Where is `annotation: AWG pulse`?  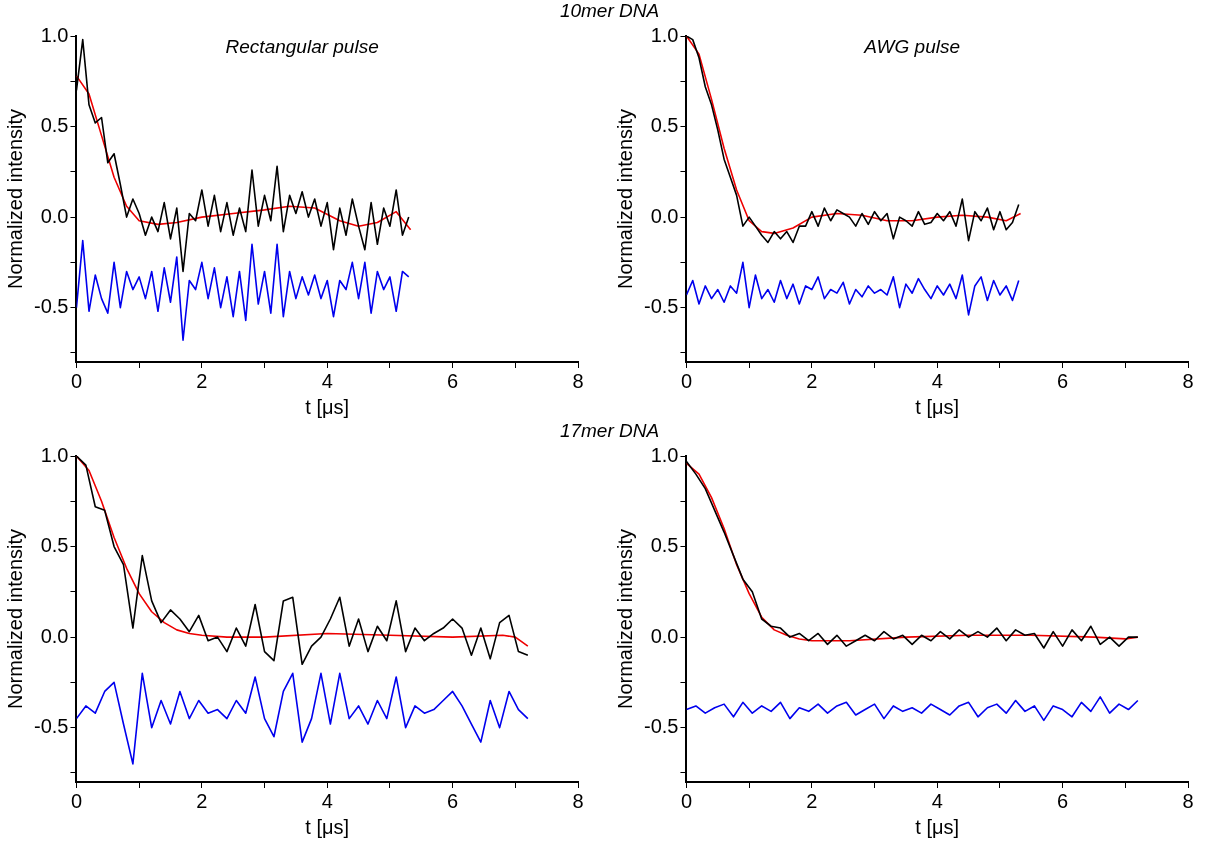 annotation: AWG pulse is located at coordinates (912, 46).